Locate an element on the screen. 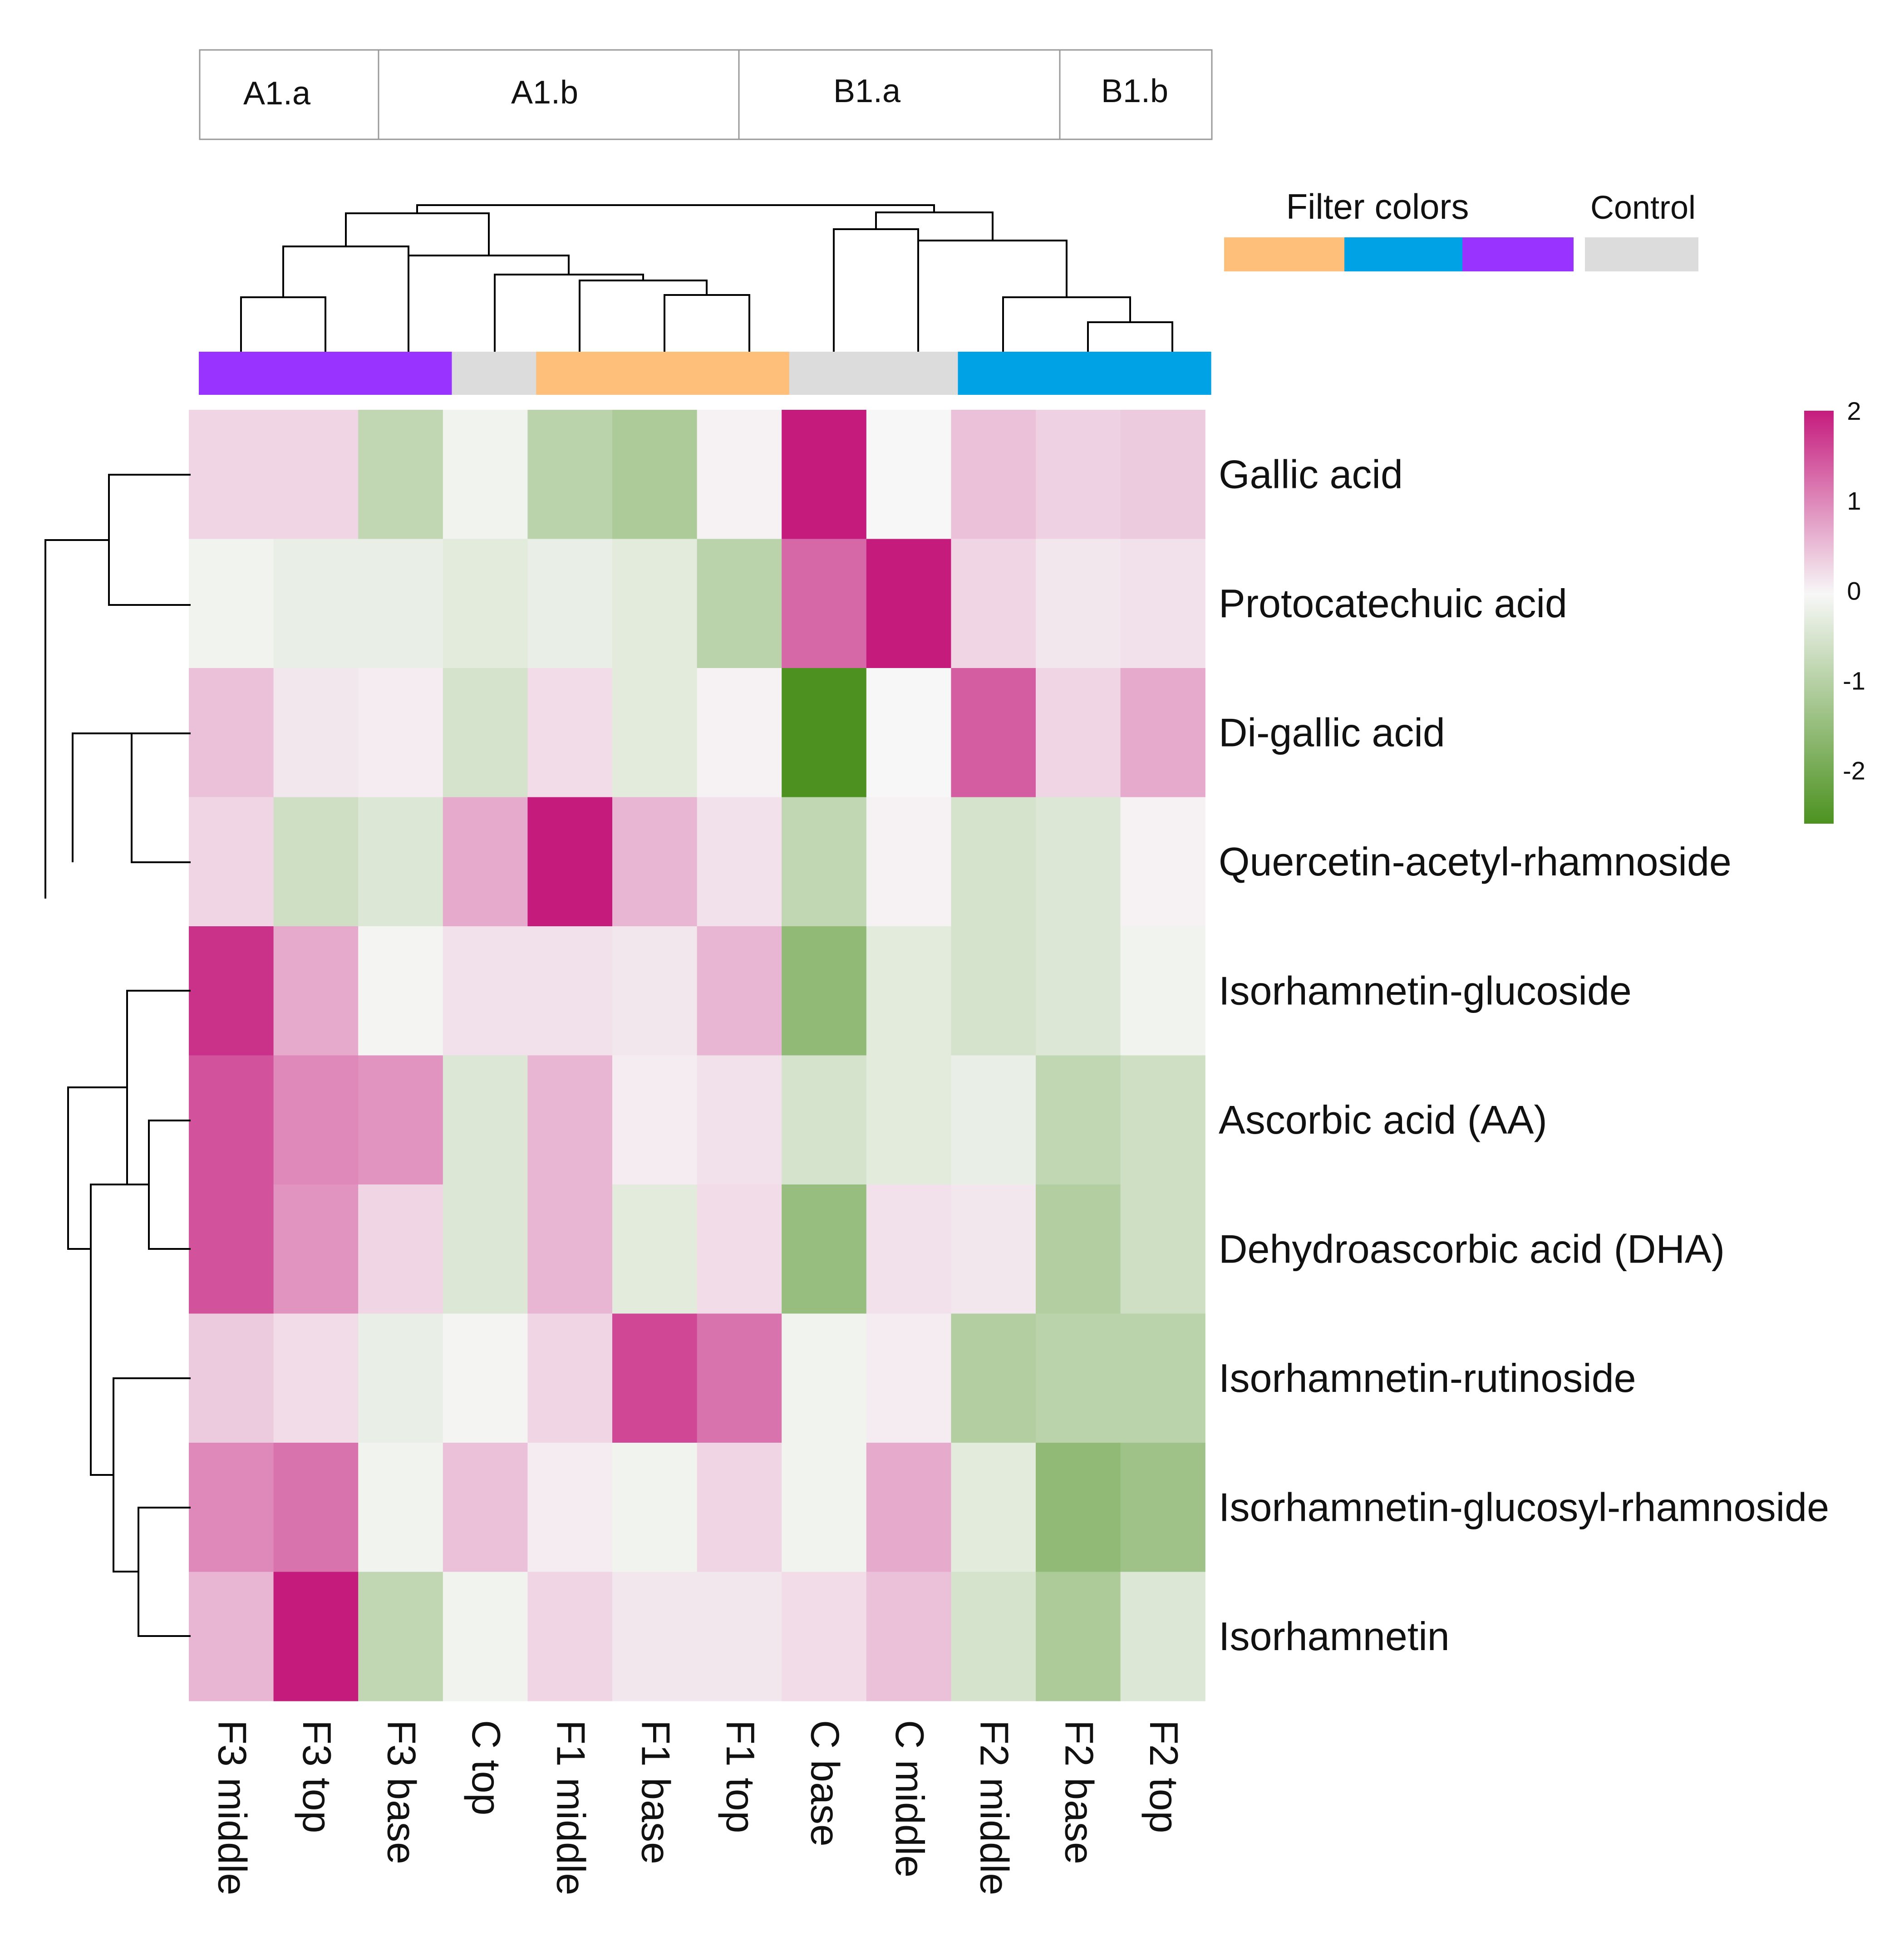  column-label: F3 base is located at coordinates (401, 1792).